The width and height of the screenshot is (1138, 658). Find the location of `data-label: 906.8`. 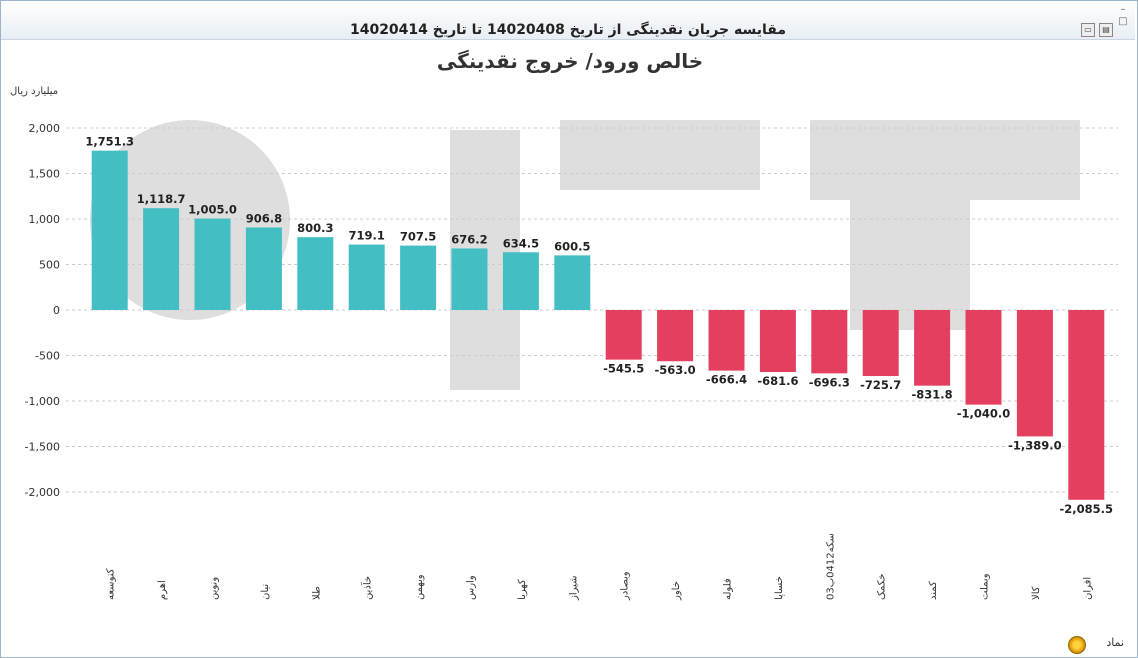

data-label: 906.8 is located at coordinates (264, 218).